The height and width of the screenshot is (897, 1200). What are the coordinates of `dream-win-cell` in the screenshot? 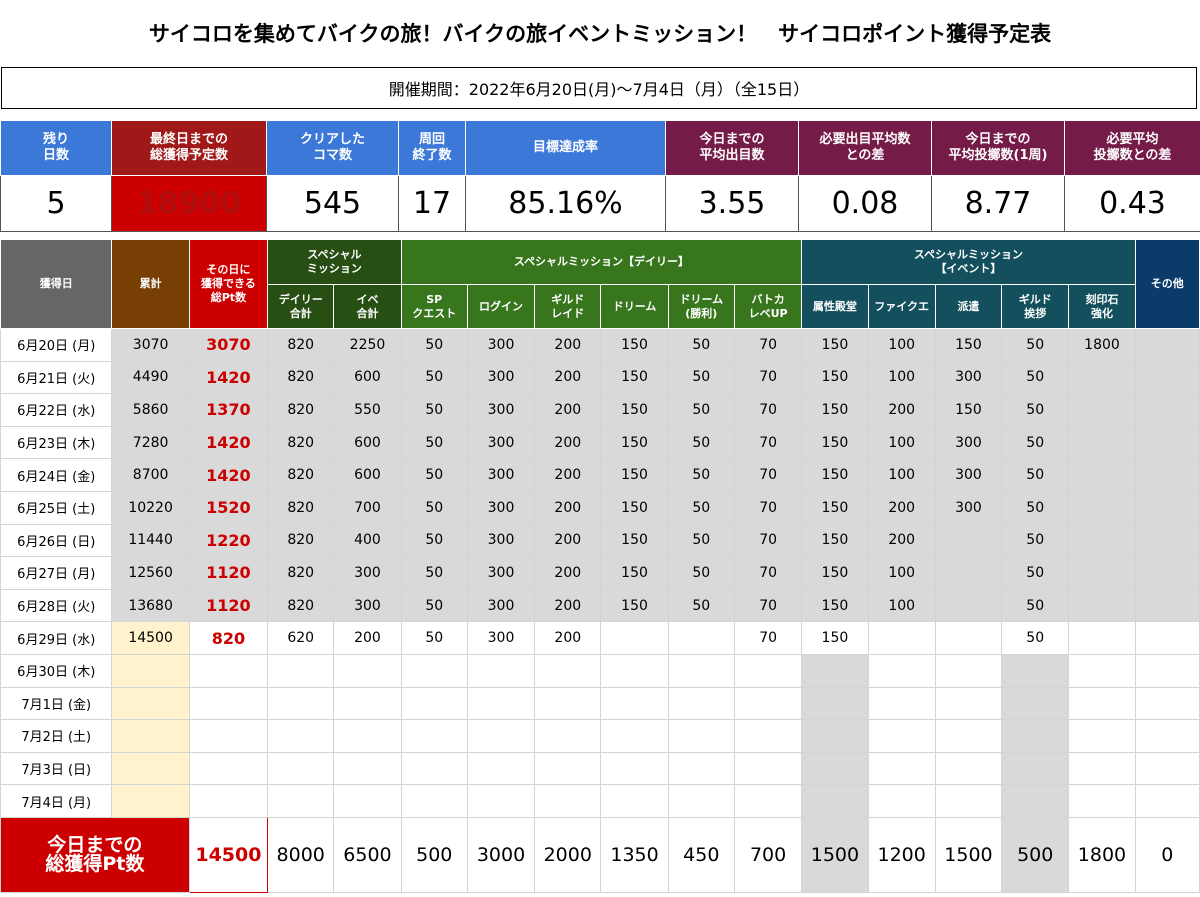 It's located at (701, 670).